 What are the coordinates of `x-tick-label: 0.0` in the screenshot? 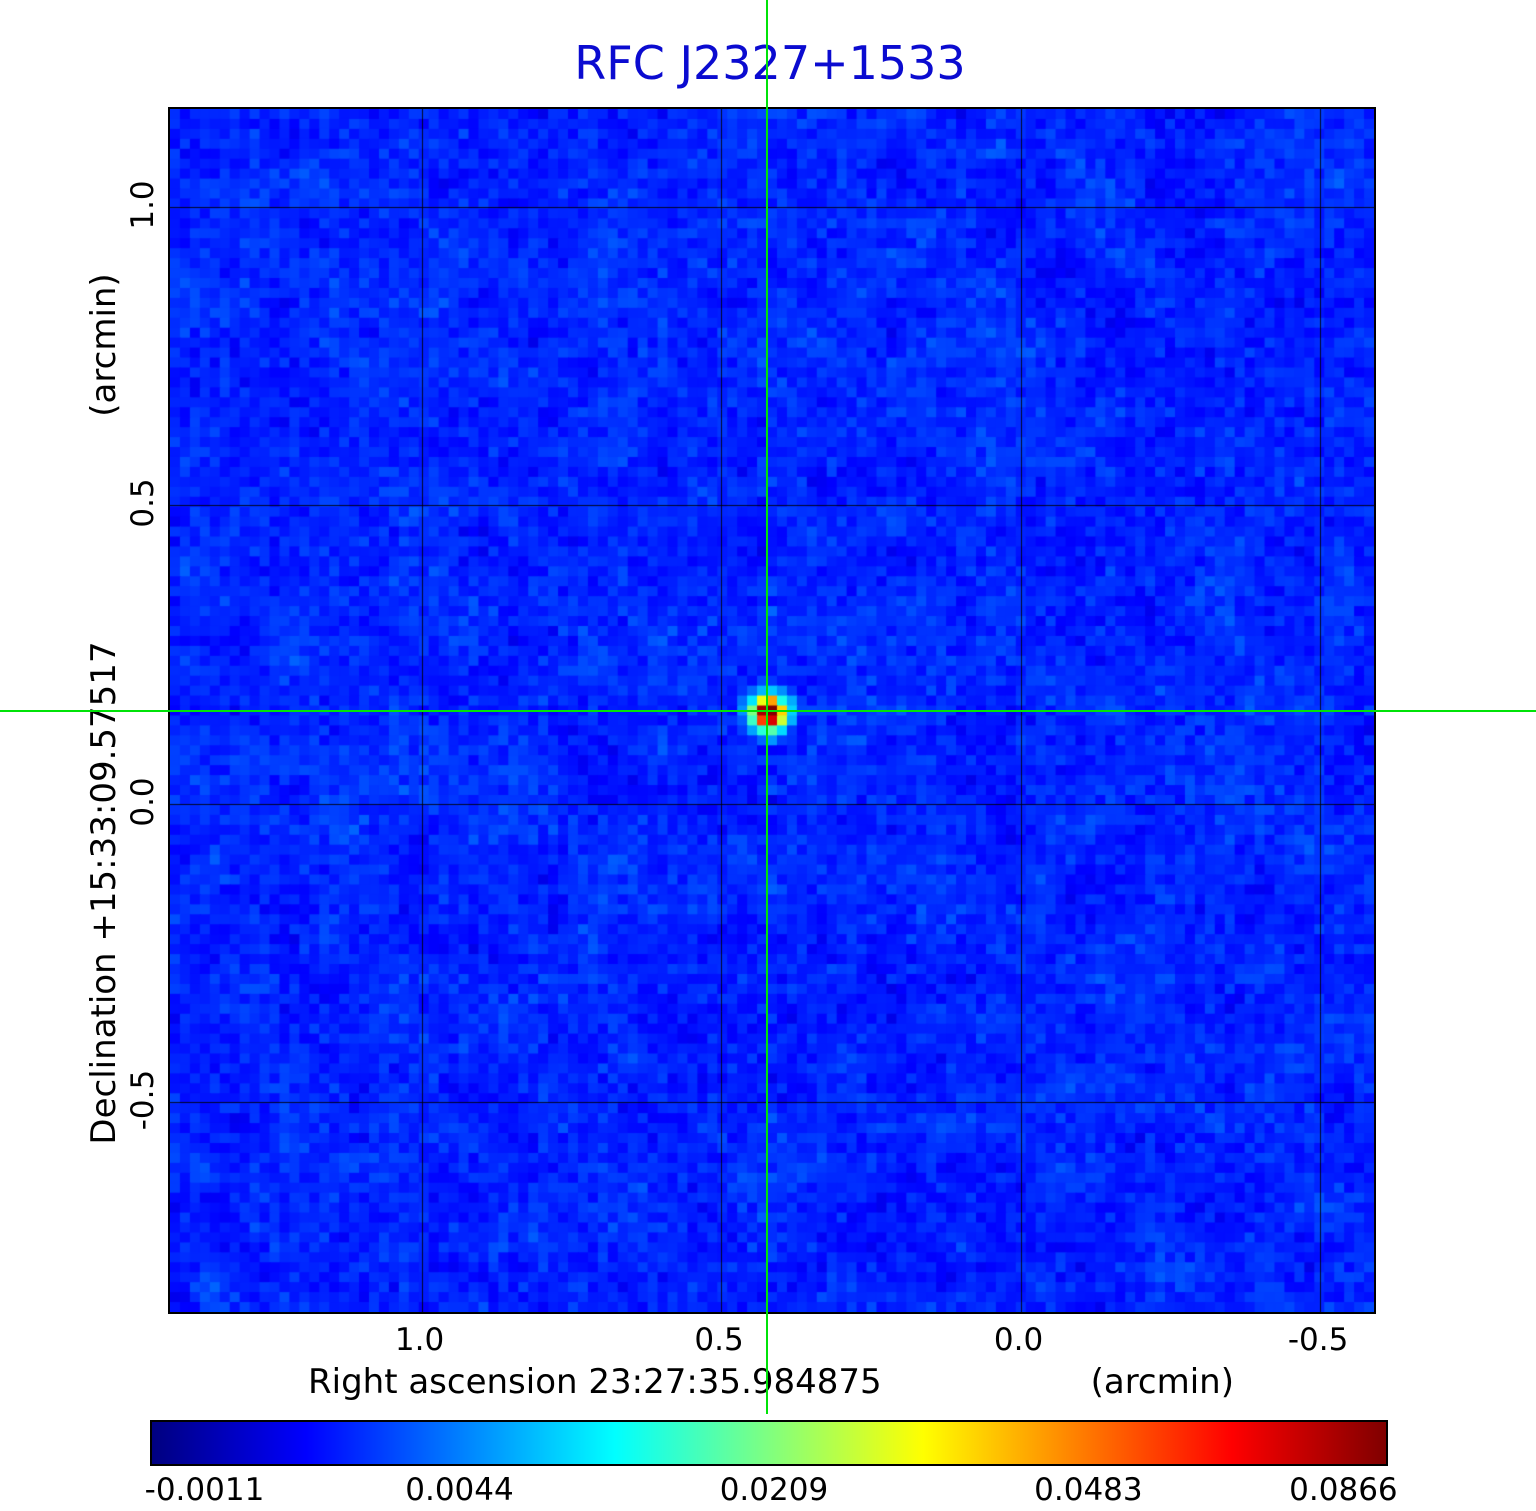 It's located at (1018, 1340).